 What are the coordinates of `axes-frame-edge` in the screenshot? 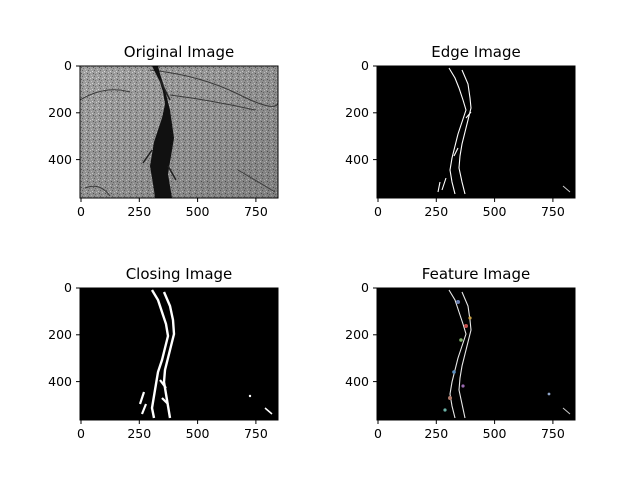 It's located at (476, 132).